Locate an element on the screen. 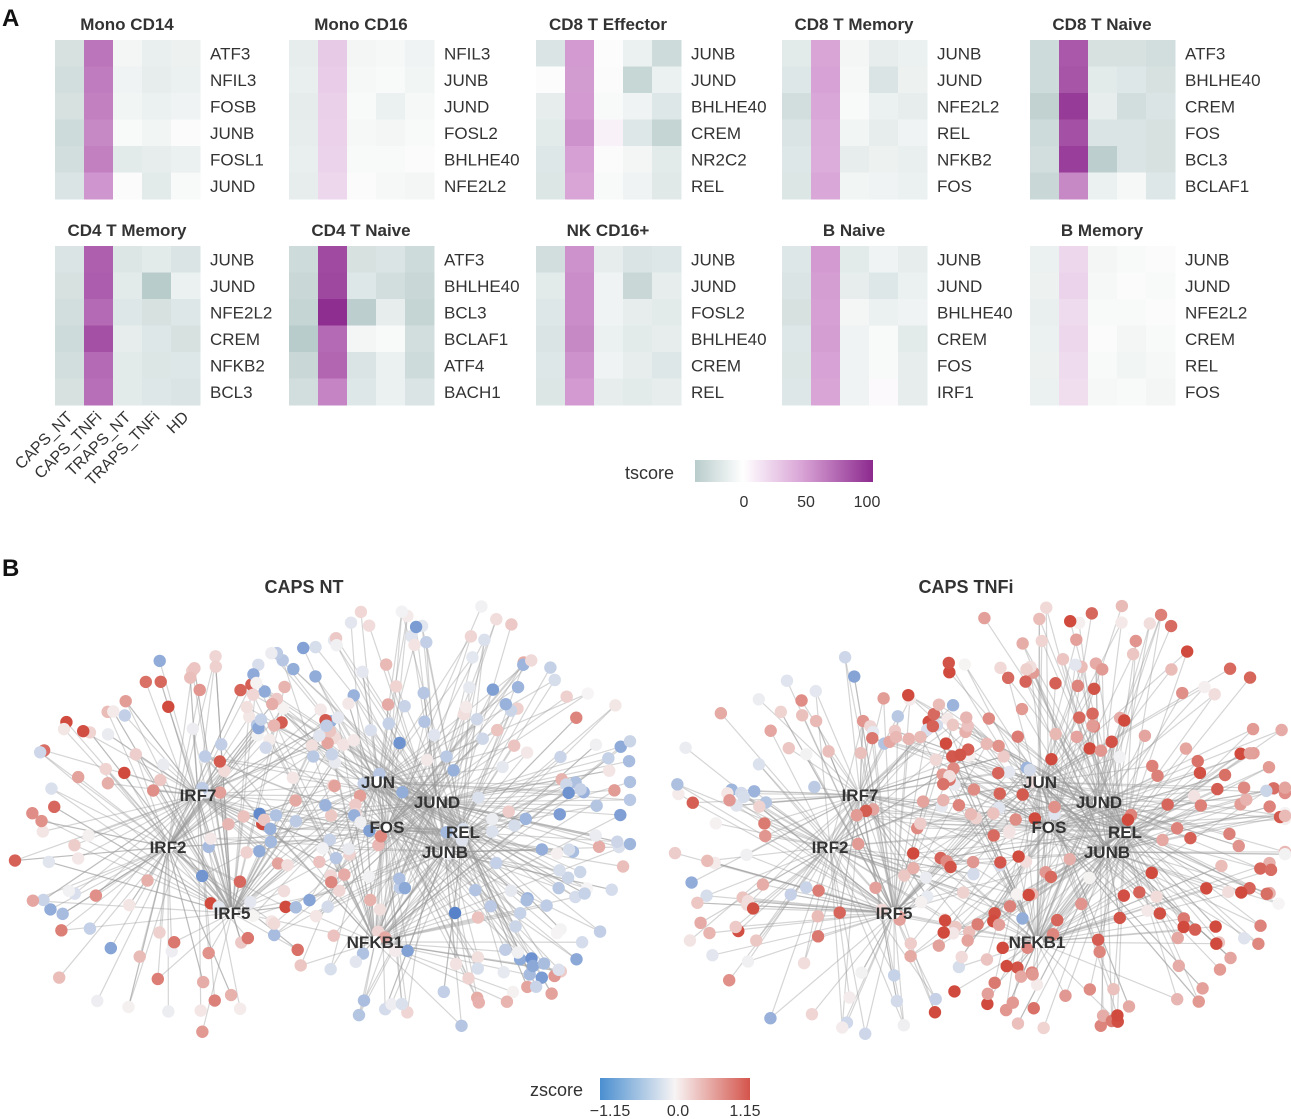  network-title-caps-tnfi: CAPS TNFi is located at coordinates (965, 587).